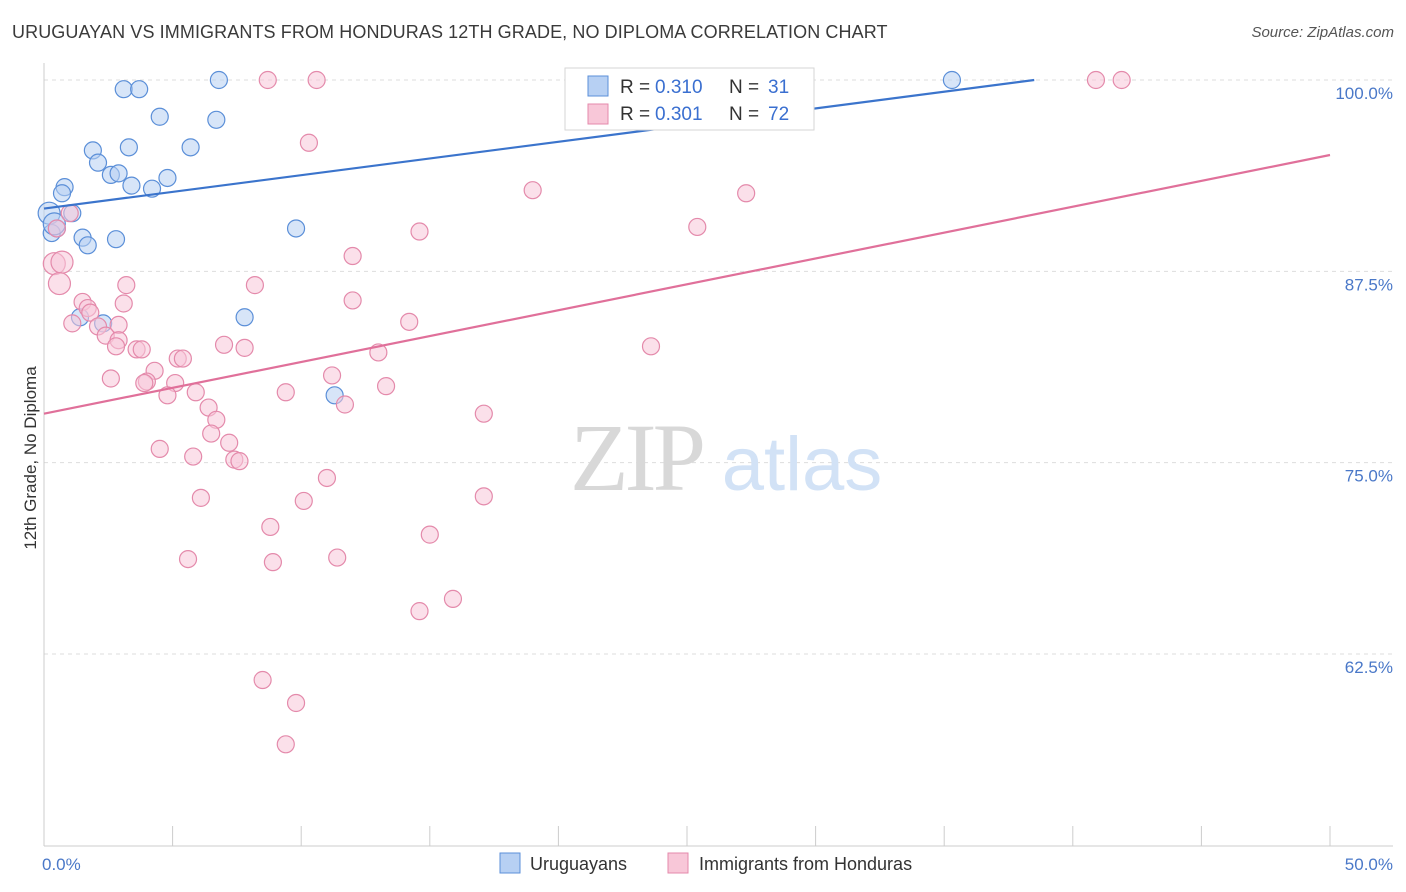  I want to click on x-tick-label-1: 50.0%, so click(1369, 864).